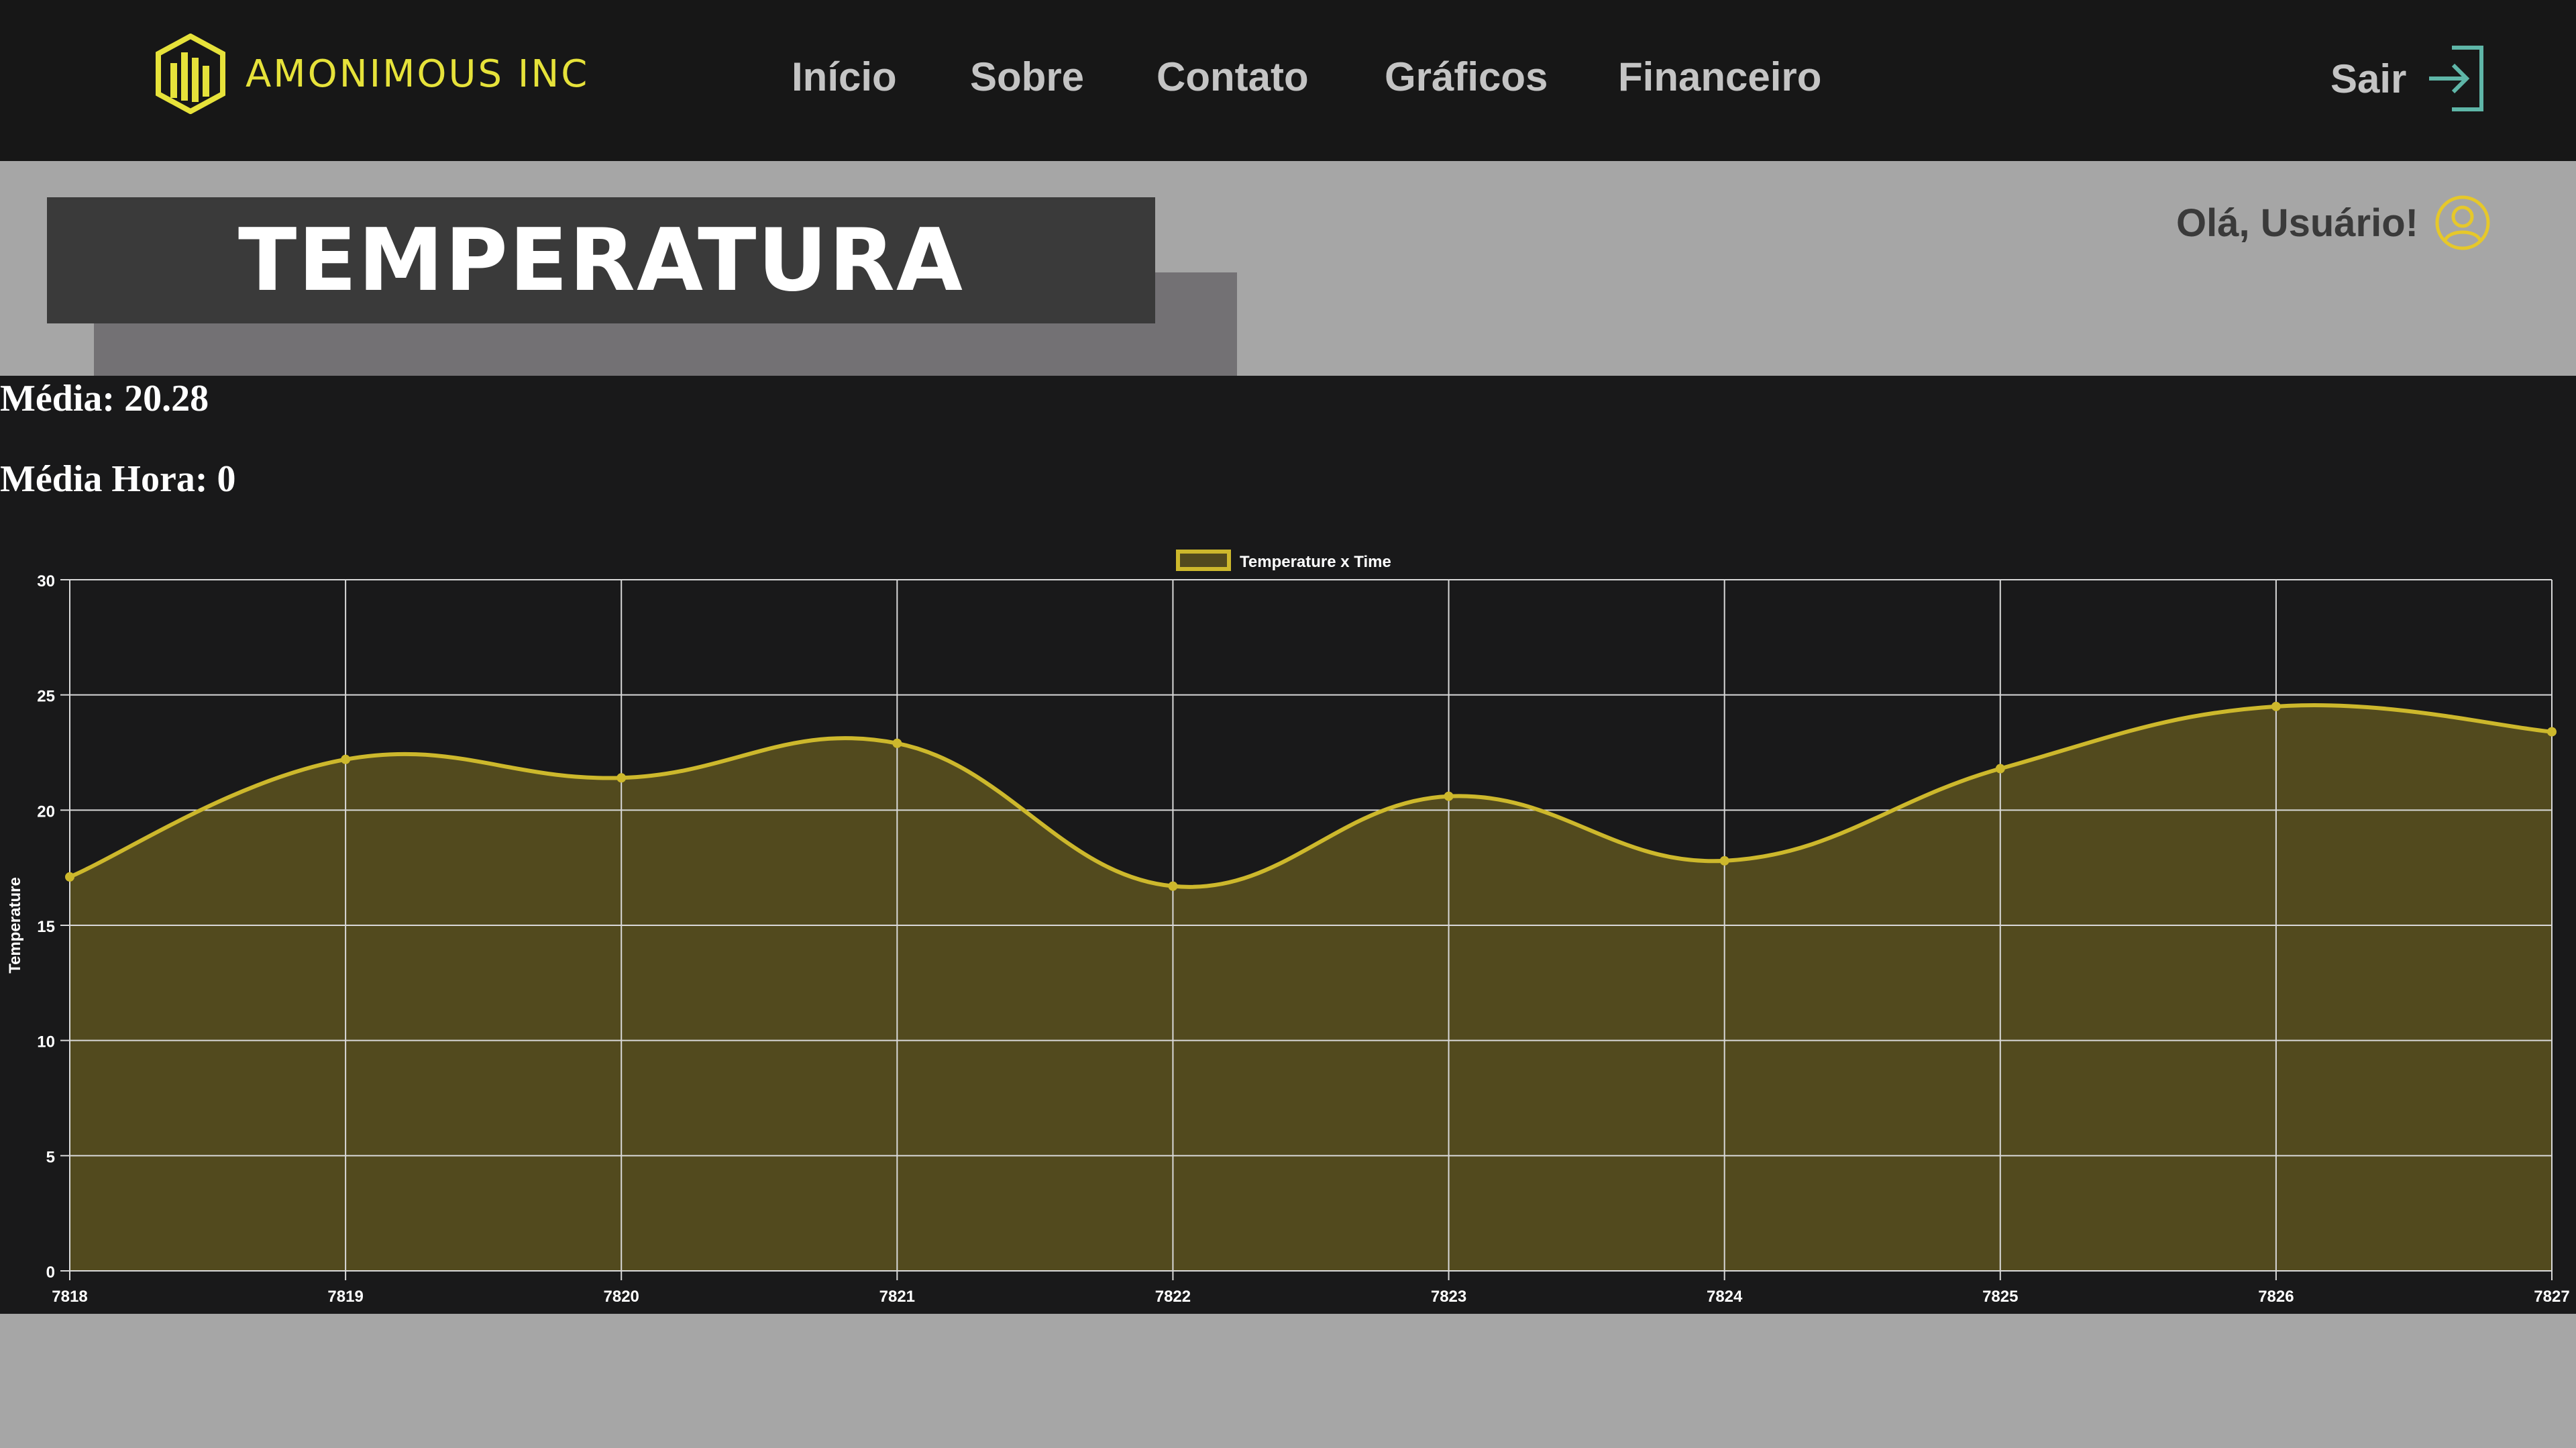  Describe the element at coordinates (46, 581) in the screenshot. I see `y-tick-label: 30` at that location.